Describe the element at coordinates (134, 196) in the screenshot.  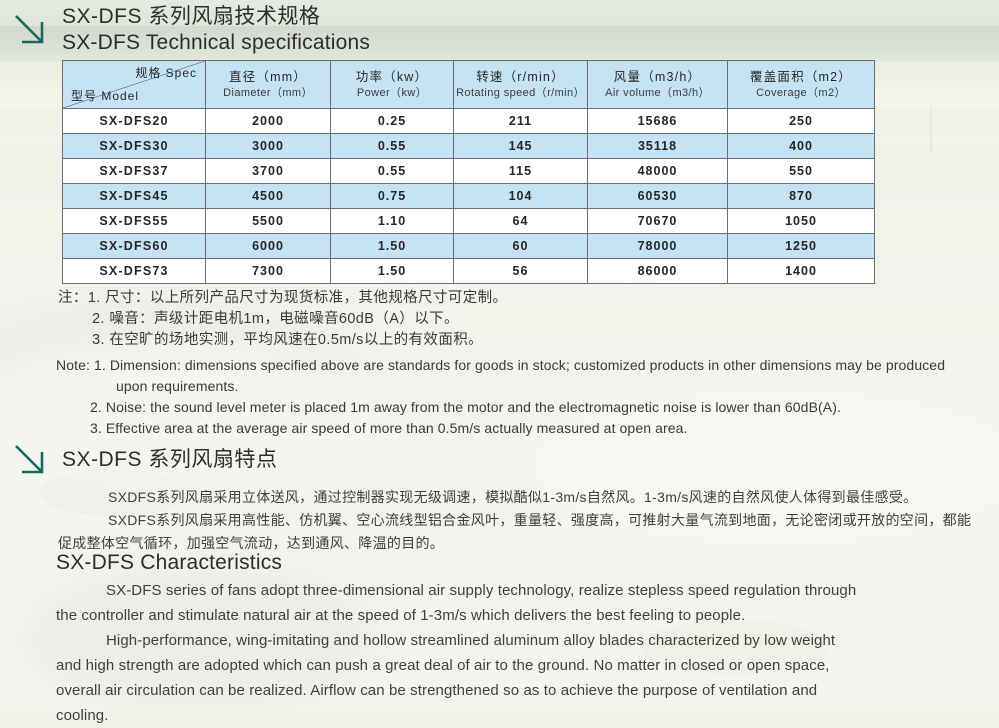
I see `cell-model: SX-DFS45` at that location.